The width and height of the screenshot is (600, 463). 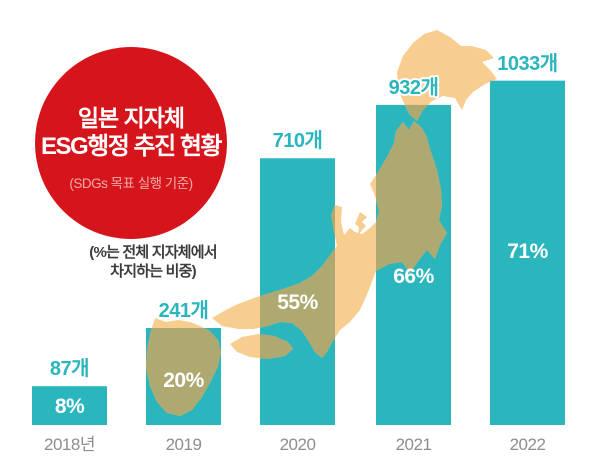 I want to click on note-line1: (%는 전체 지자체에서, so click(x=153, y=252).